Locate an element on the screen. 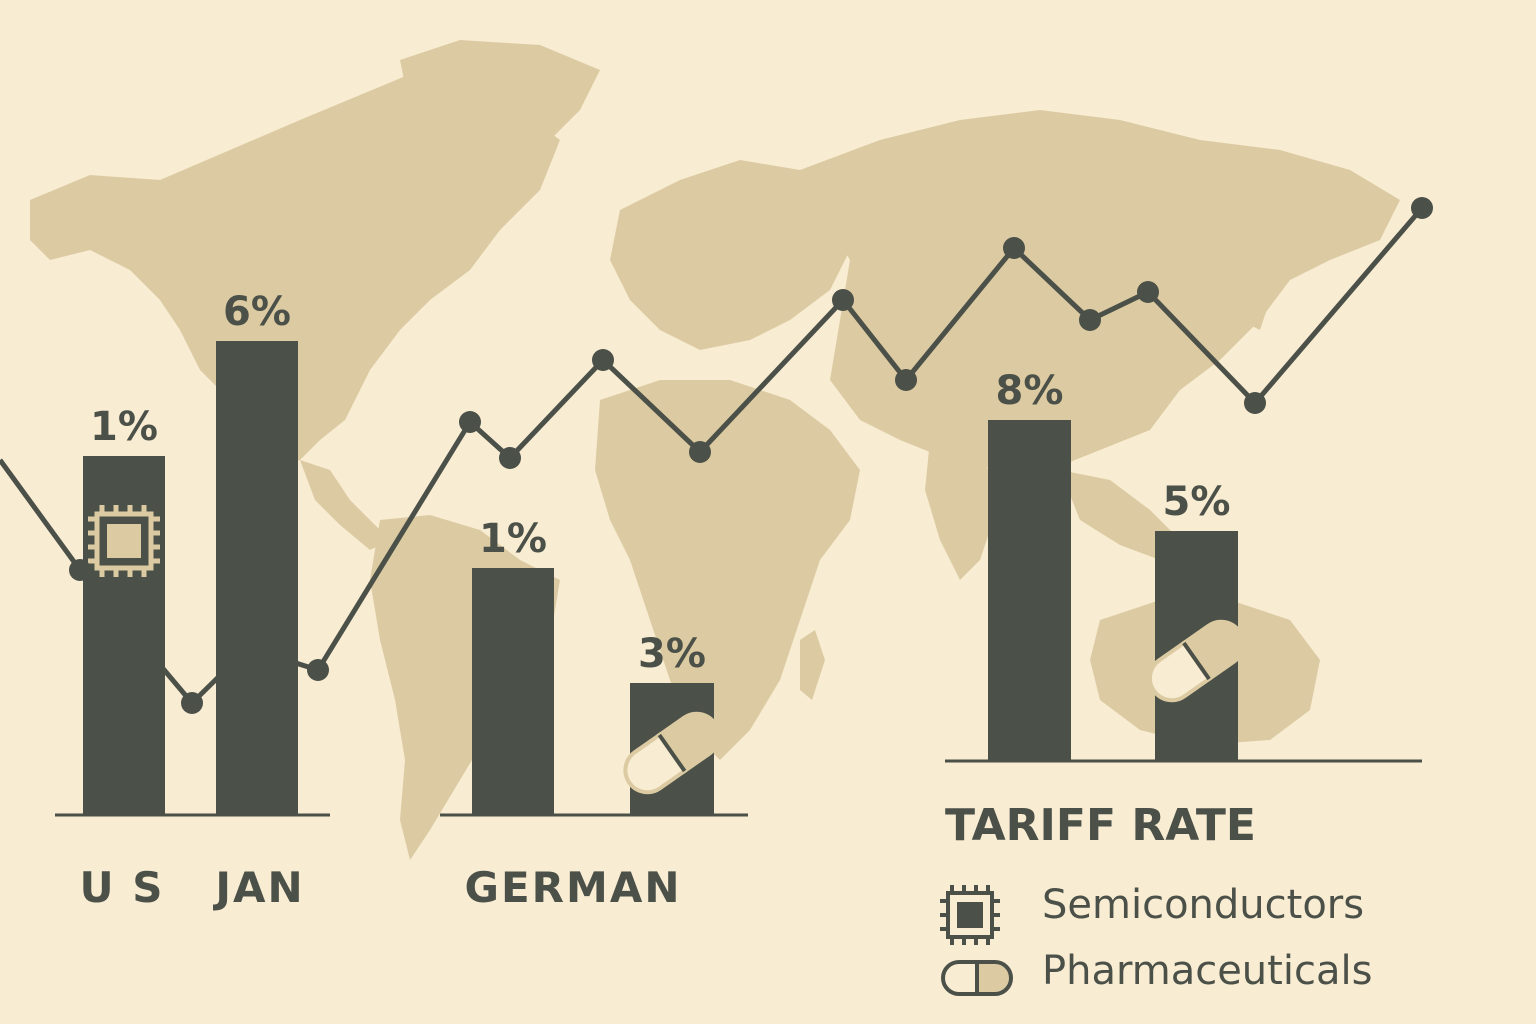  bar-value-label-1-0: 6% is located at coordinates (257, 312).